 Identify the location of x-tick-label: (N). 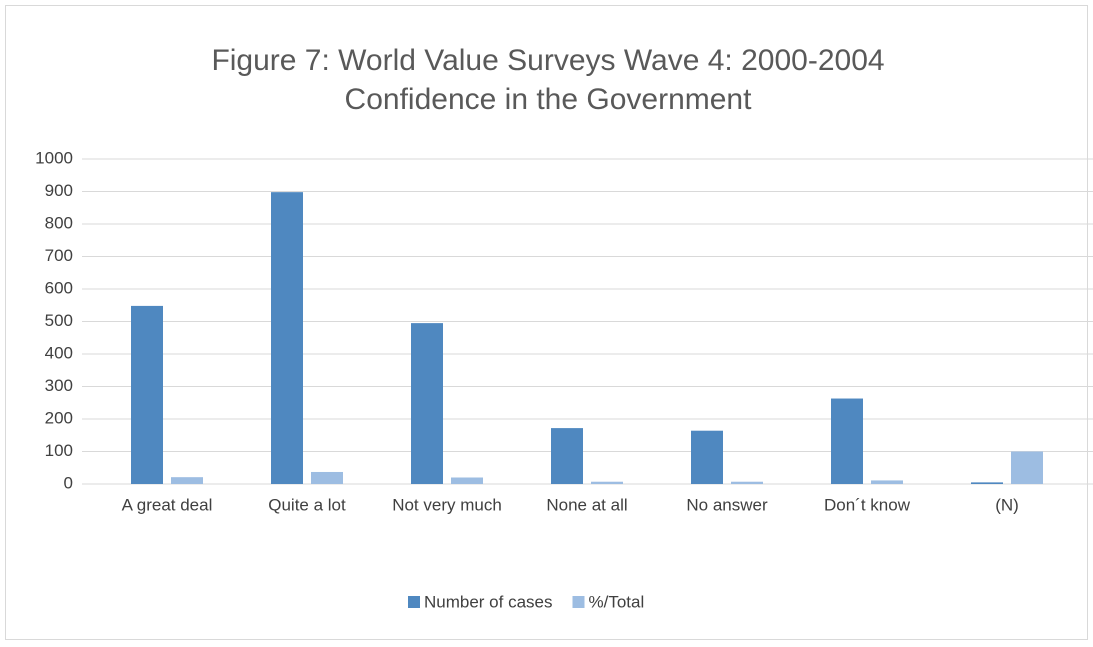
(1007, 504).